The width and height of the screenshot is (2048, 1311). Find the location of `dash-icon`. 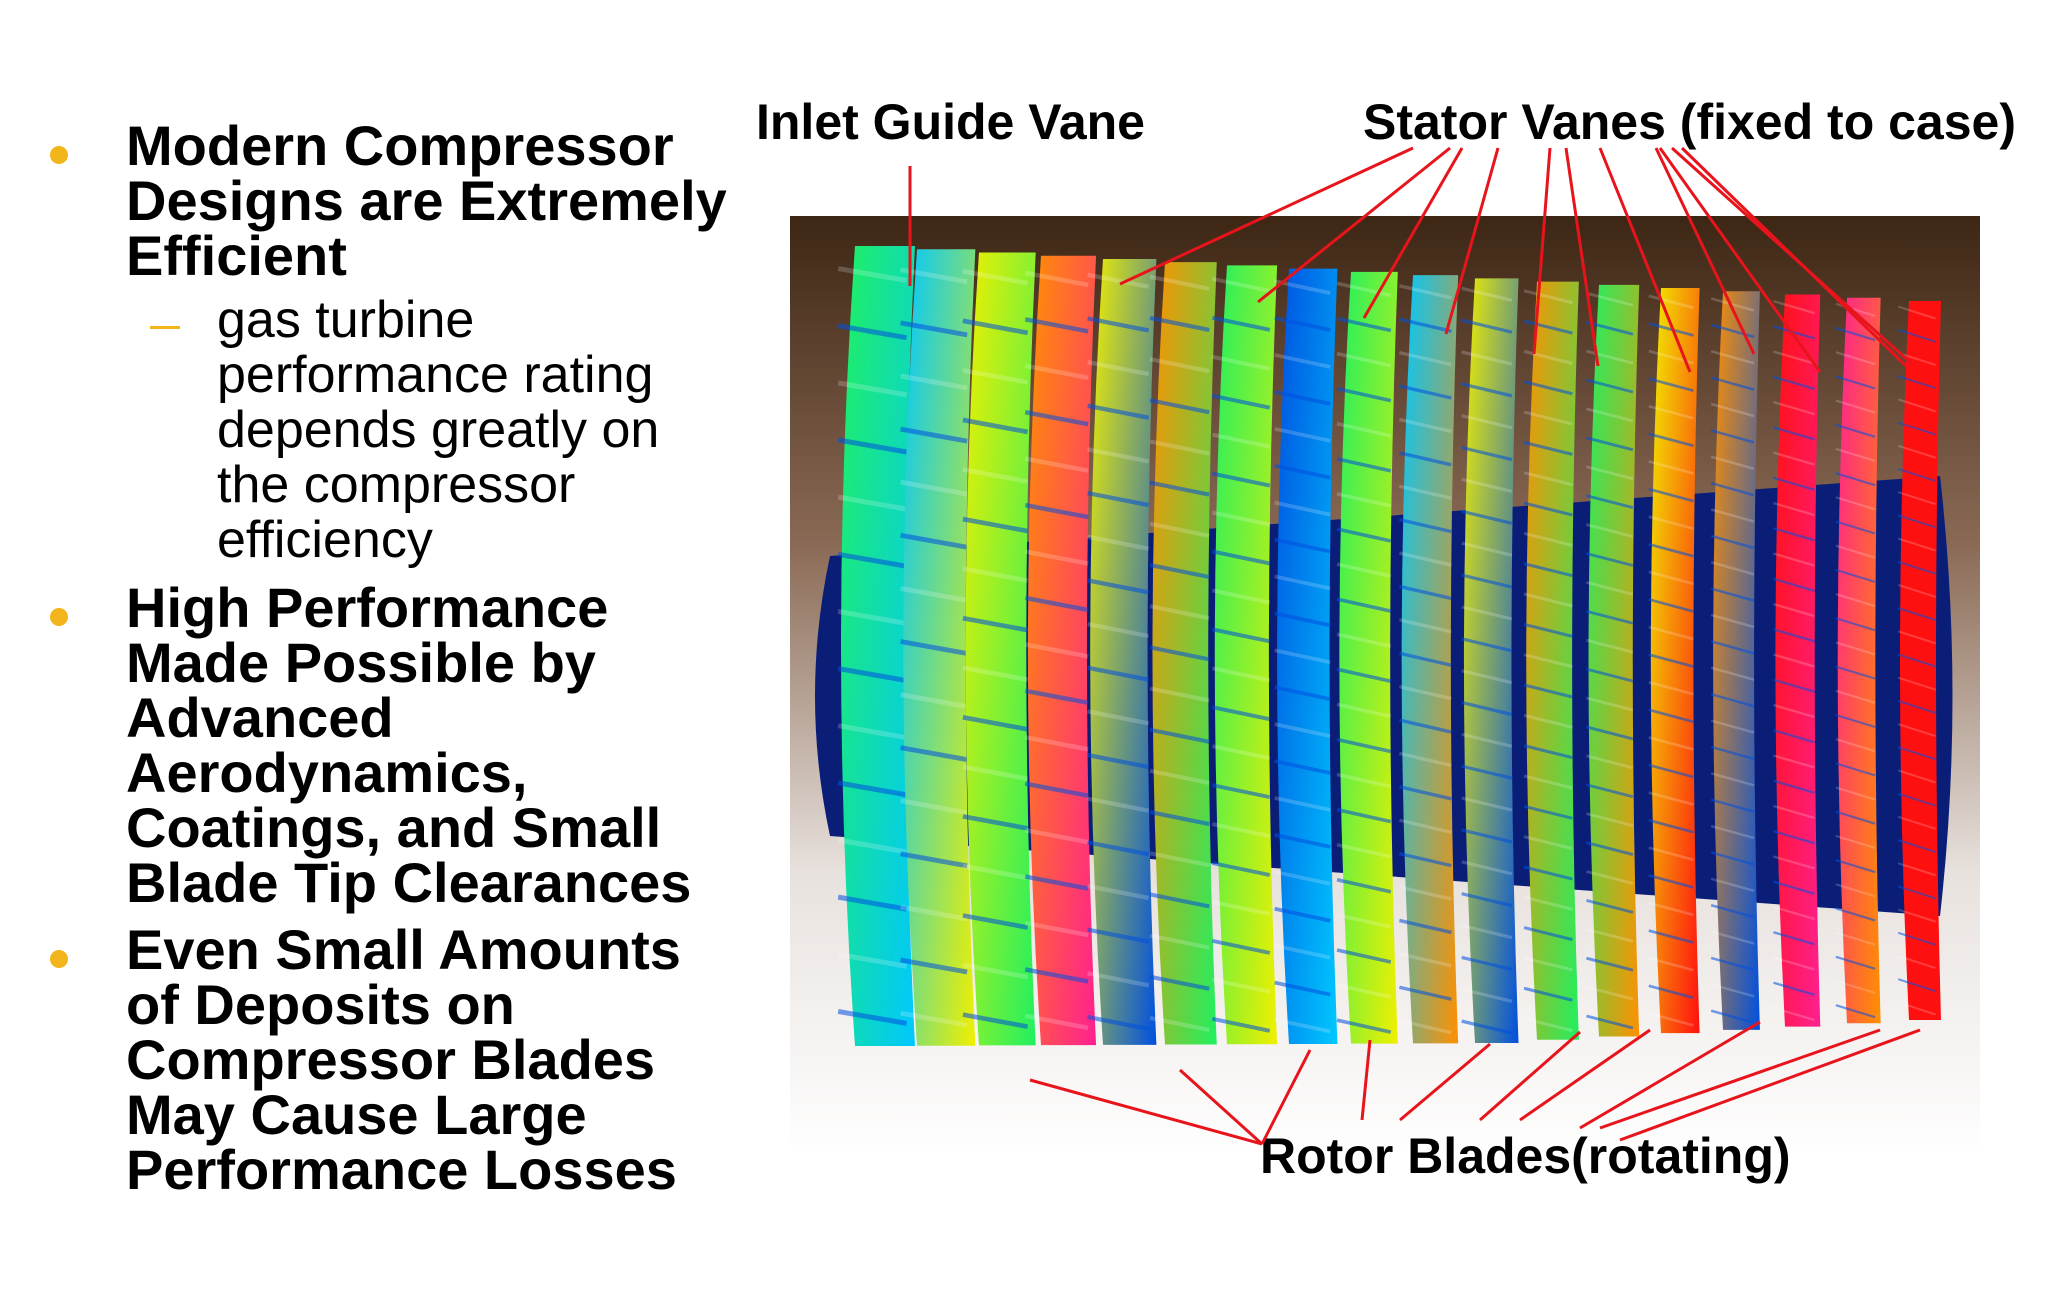

dash-icon is located at coordinates (165, 327).